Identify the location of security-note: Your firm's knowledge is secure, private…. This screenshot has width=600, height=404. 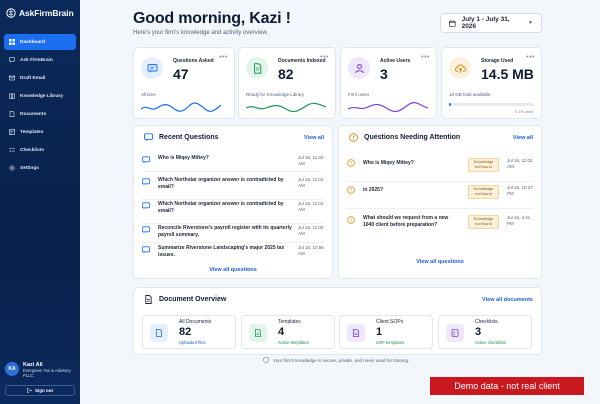
(336, 360).